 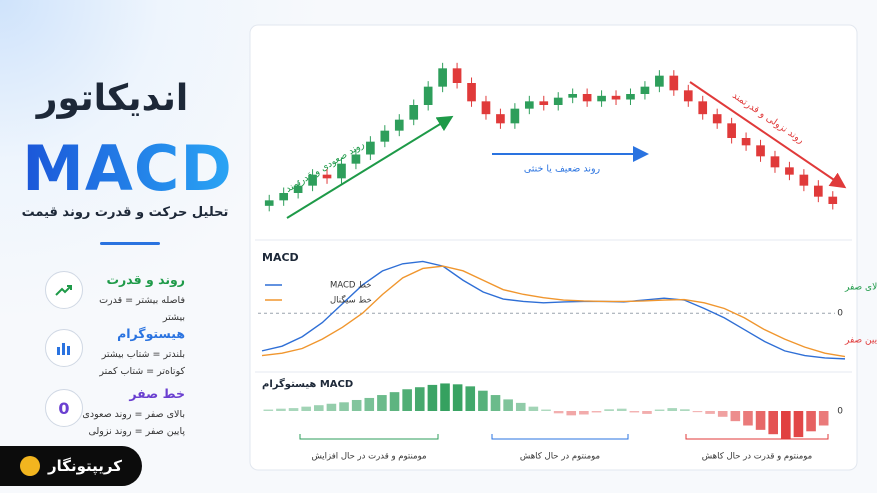 I want to click on annotation: مومنتوم و قدرت در حال افزایش, so click(x=368, y=457).